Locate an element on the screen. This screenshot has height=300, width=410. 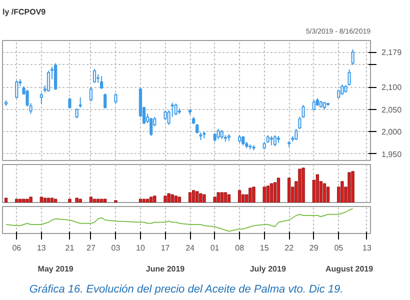
x-tick-label: 17 is located at coordinates (165, 248).